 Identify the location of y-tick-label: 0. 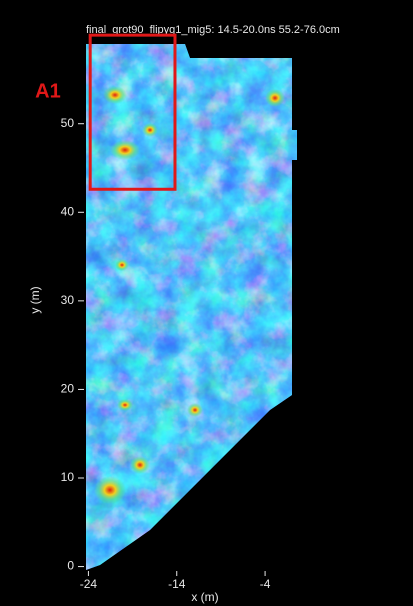
(70, 566).